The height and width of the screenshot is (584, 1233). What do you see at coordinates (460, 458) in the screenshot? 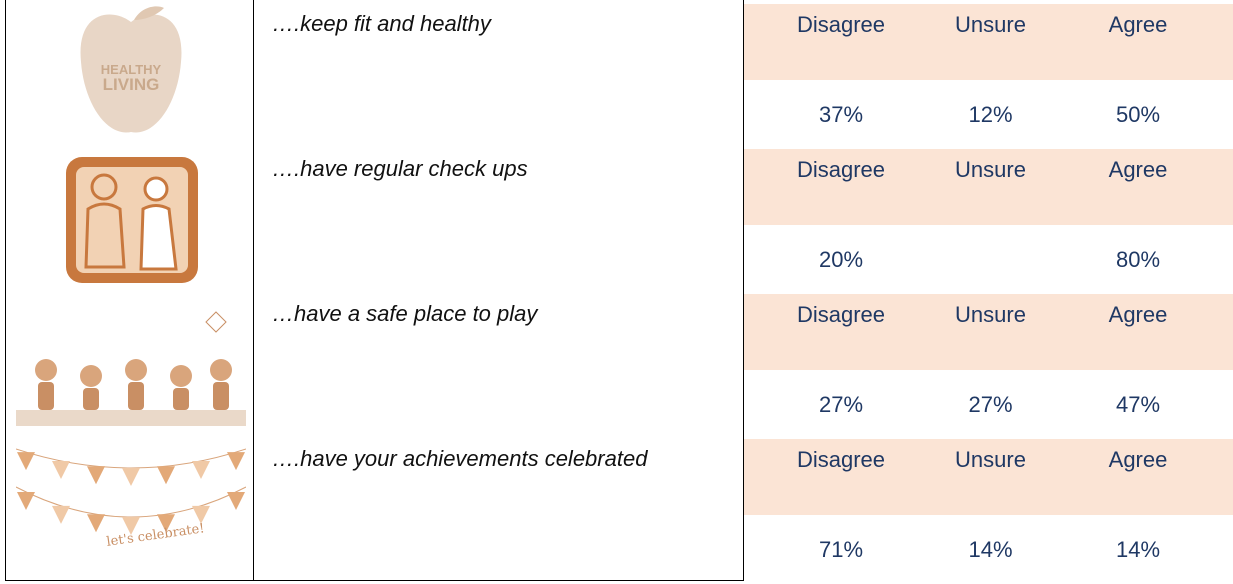
I see `statement: ….have your achievements celebrated` at bounding box center [460, 458].